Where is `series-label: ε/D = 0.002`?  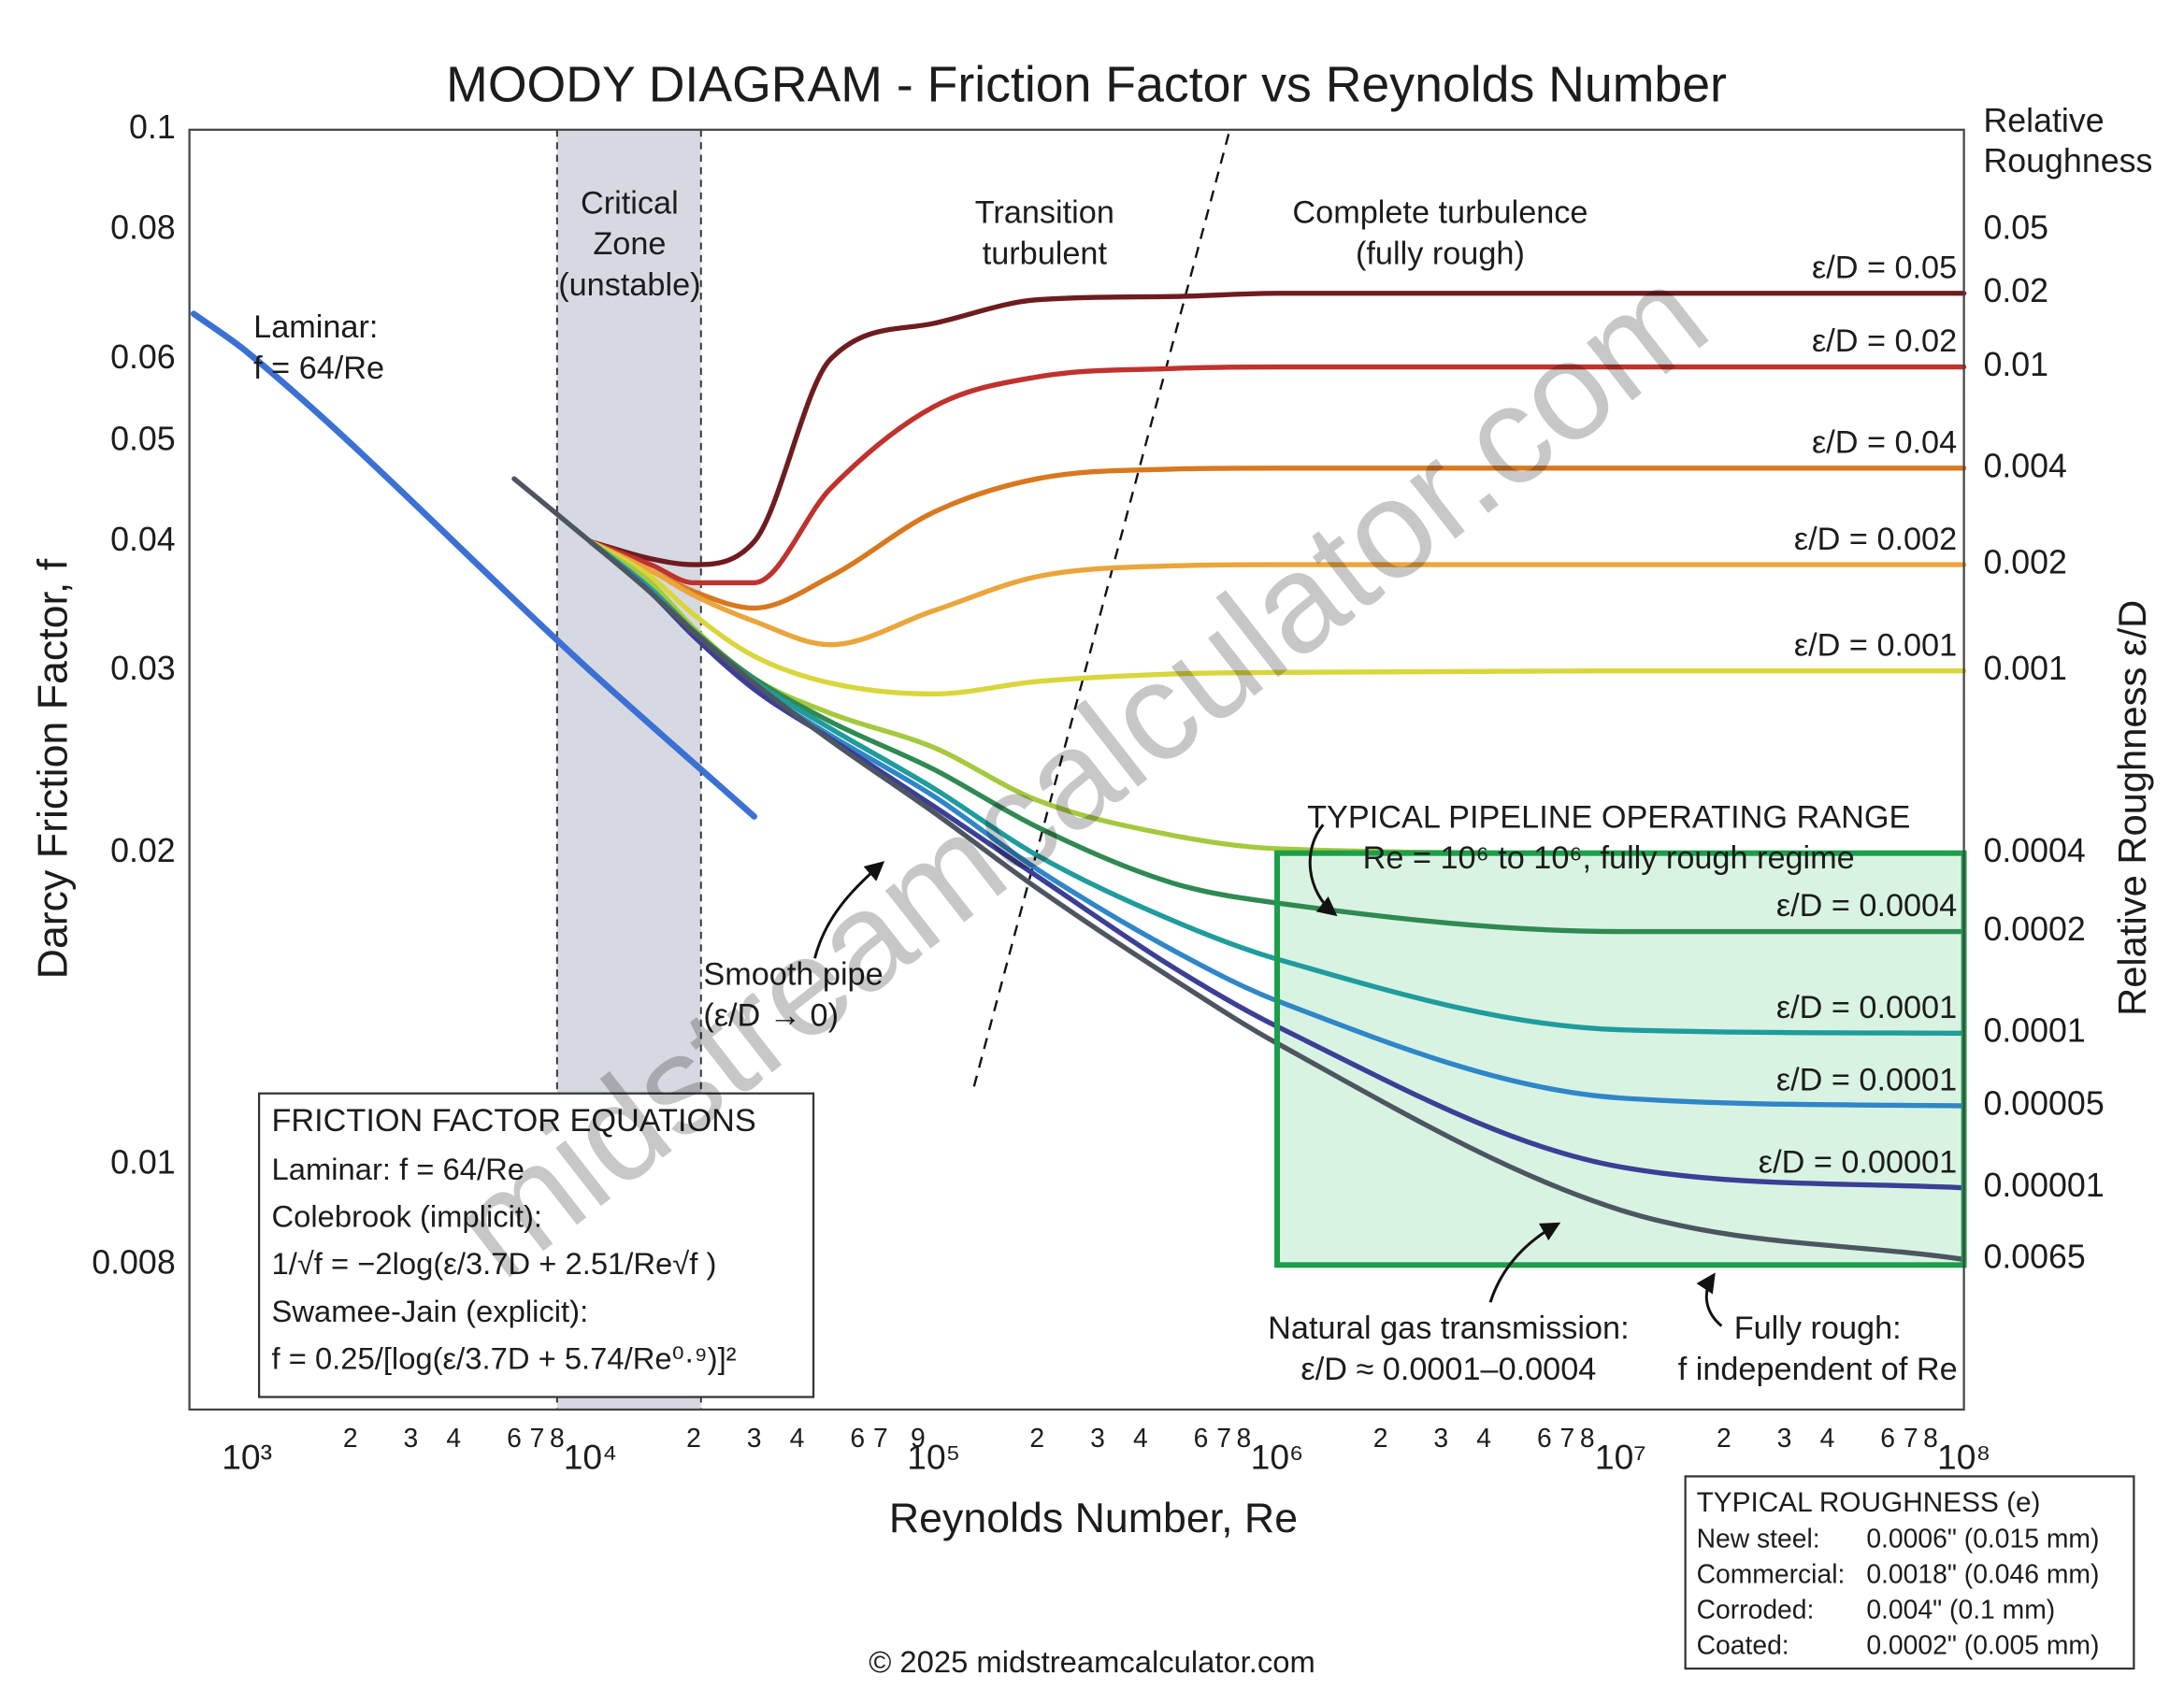 series-label: ε/D = 0.002 is located at coordinates (1875, 539).